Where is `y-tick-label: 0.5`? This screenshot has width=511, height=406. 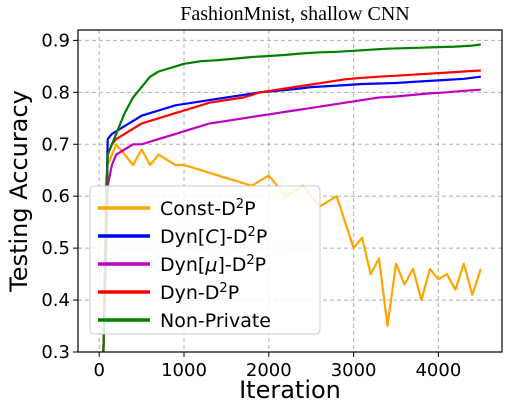 y-tick-label: 0.5 is located at coordinates (55, 248).